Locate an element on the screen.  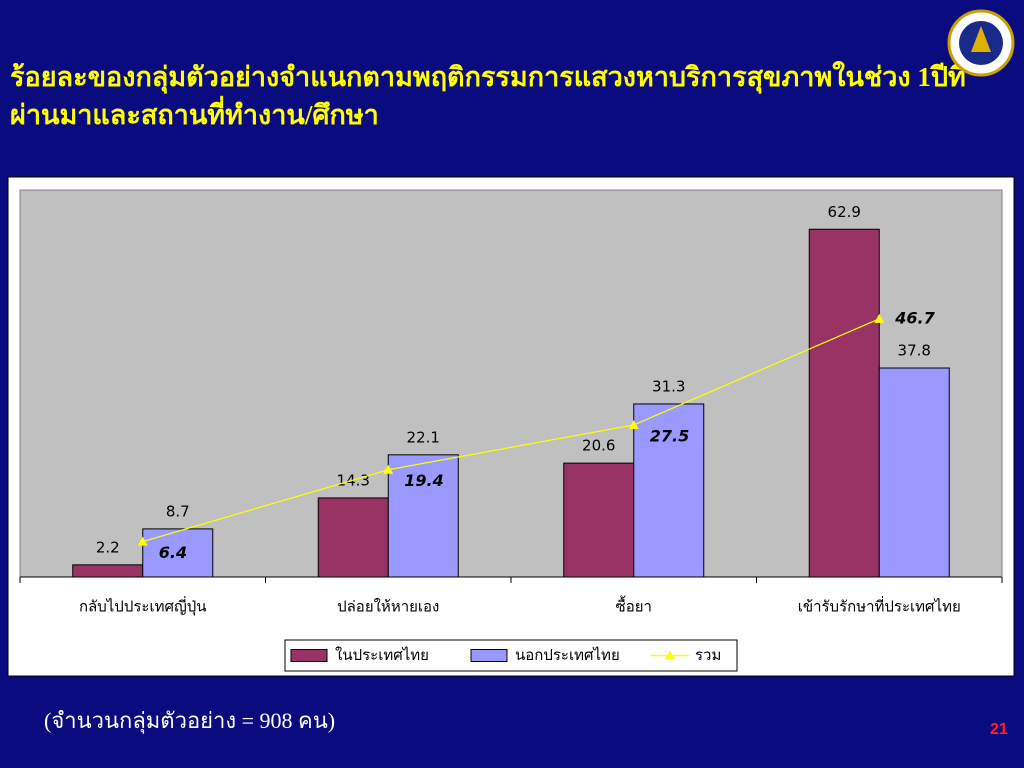
page-number: 21 is located at coordinates (999, 729).